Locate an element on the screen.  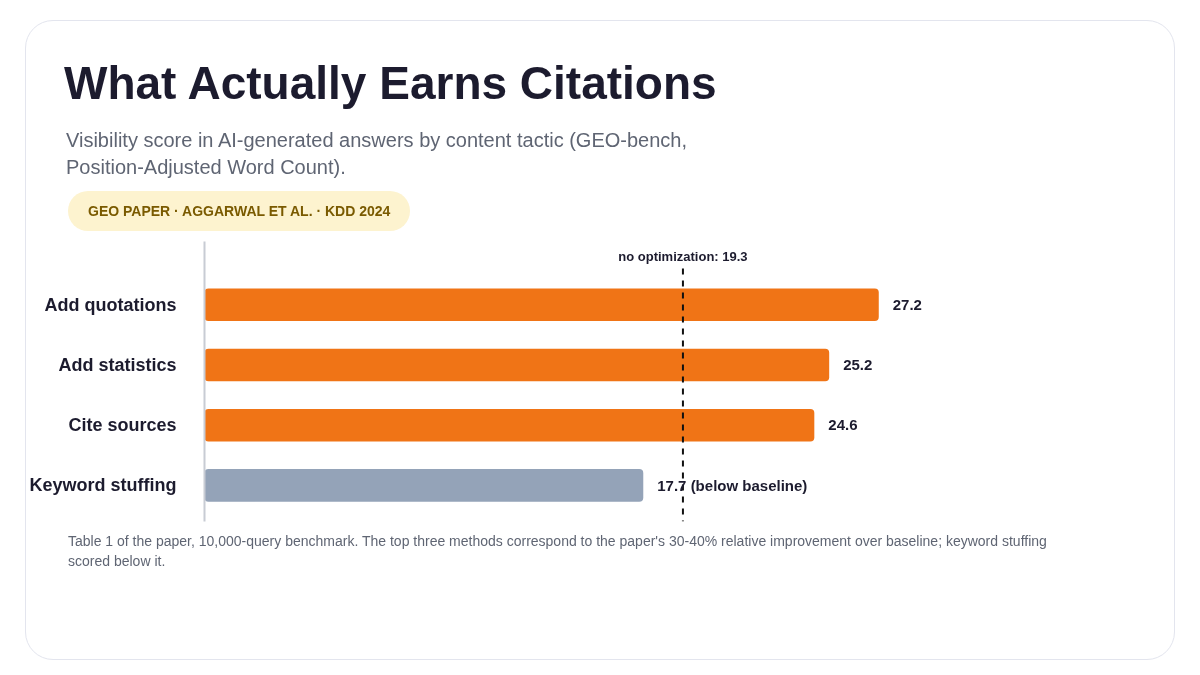
data-label: 25.2 is located at coordinates (858, 364).